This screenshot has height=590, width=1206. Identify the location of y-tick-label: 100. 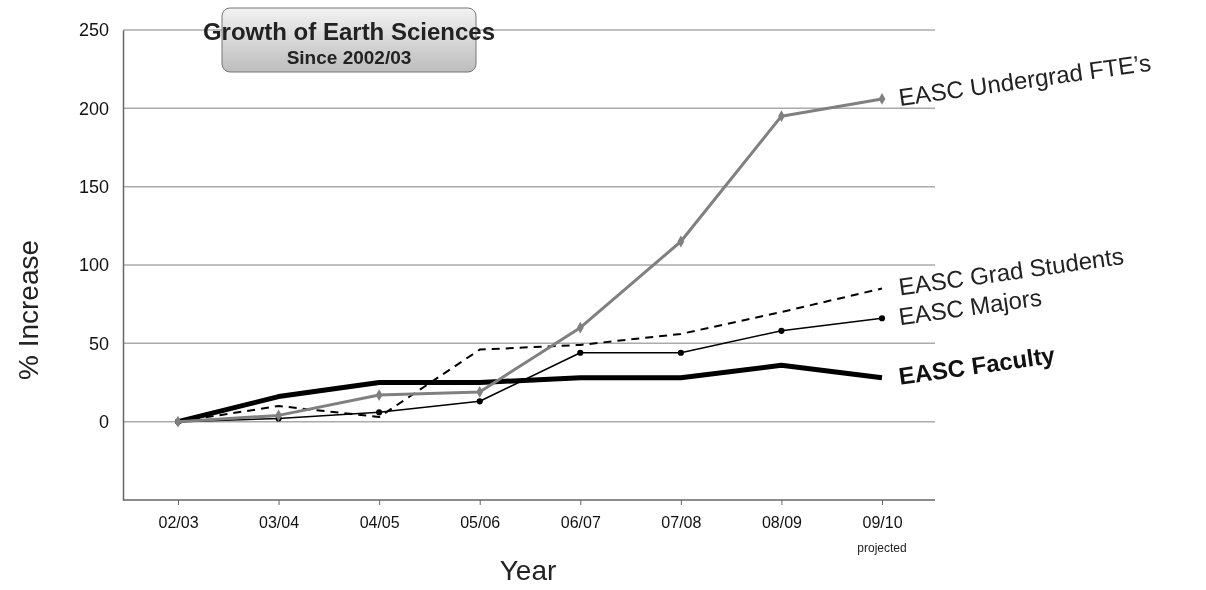
(93, 265).